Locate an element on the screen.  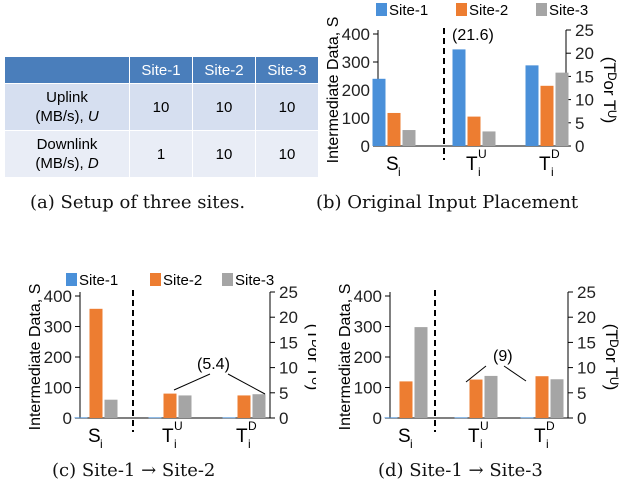
legend-label: Site-1 is located at coordinates (408, 10).